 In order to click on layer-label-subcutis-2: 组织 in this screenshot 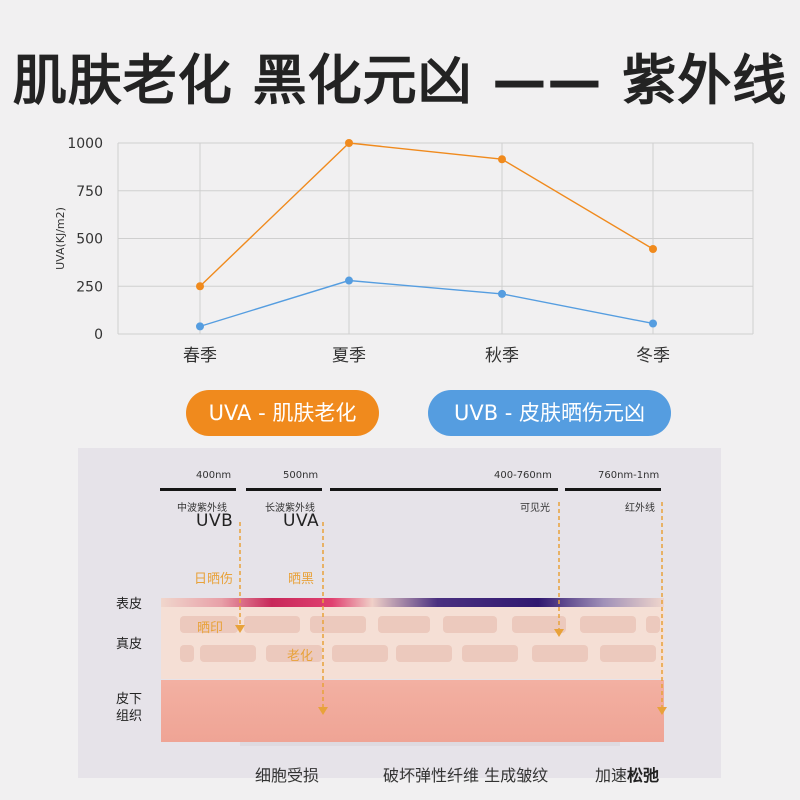, I will do `click(129, 716)`.